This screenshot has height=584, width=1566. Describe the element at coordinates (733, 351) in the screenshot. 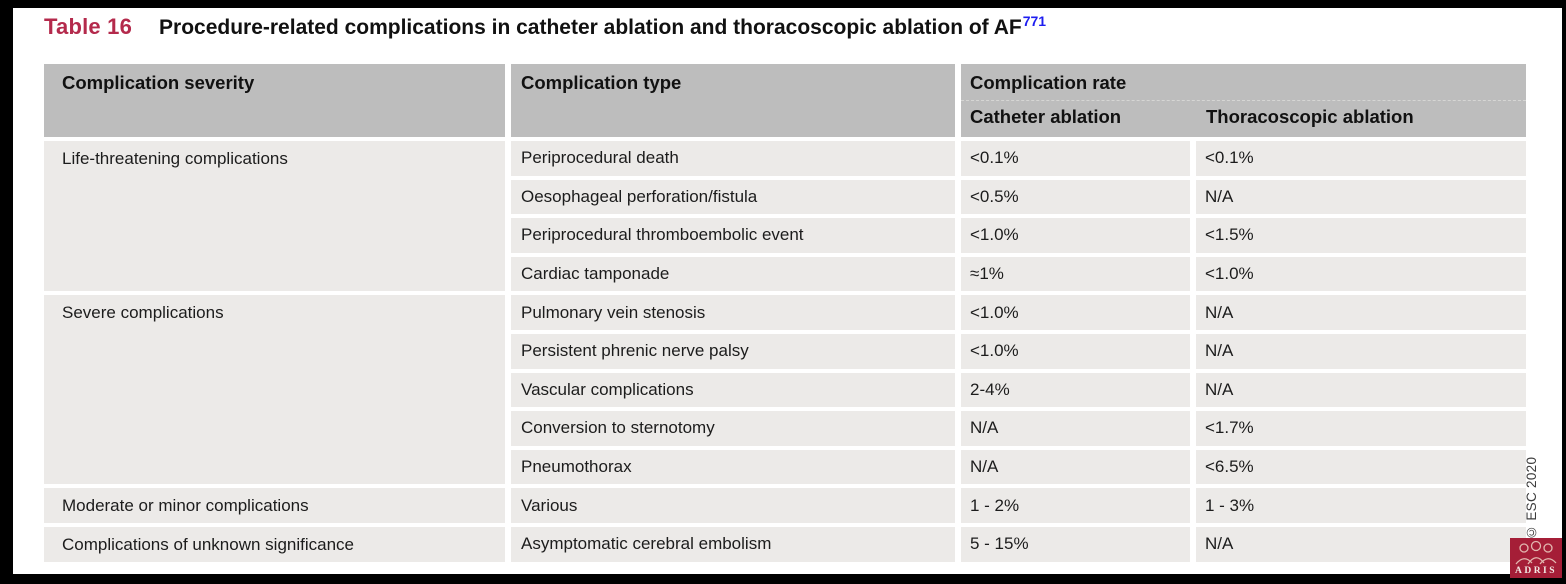

I see `complication-type-cell: Persistent phrenic nerve palsy` at that location.